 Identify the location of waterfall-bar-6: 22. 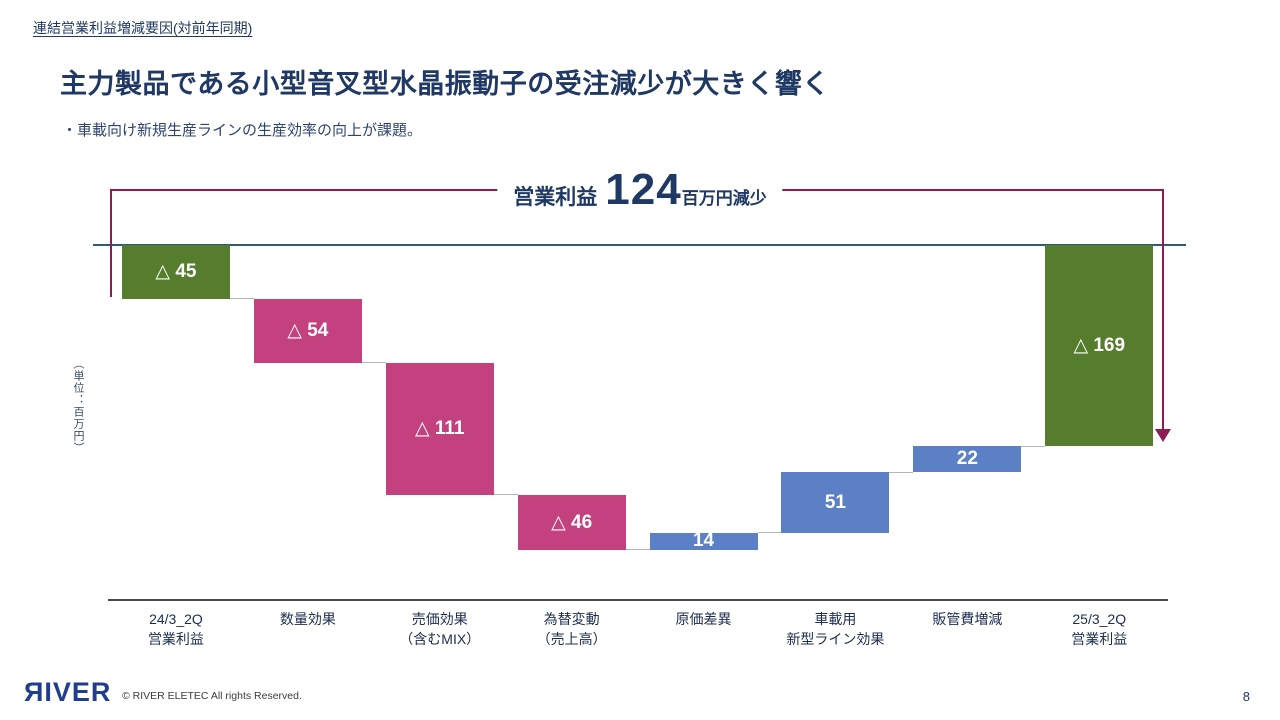
(967, 459).